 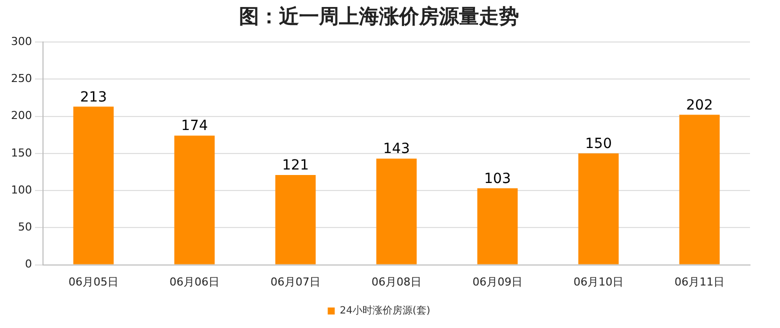 I want to click on data-label: 202, so click(x=699, y=105).